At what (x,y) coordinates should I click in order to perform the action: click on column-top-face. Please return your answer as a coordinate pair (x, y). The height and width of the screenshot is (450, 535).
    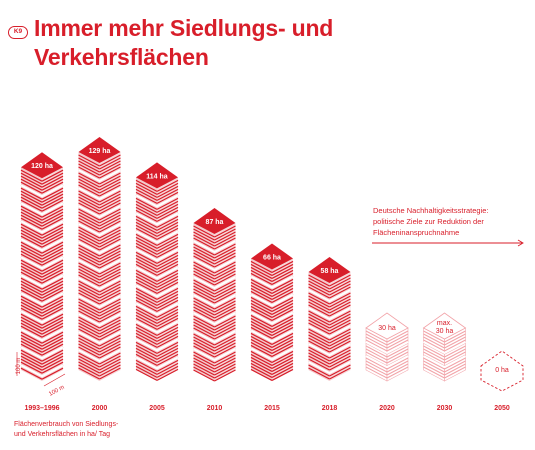
    Looking at the image, I should click on (42, 165).